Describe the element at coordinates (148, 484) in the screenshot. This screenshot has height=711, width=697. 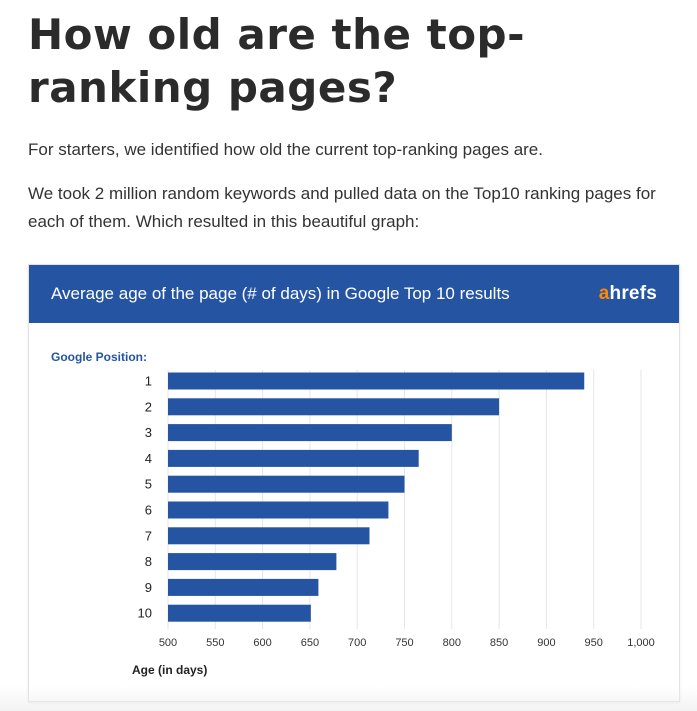
I see `category-label: 5` at that location.